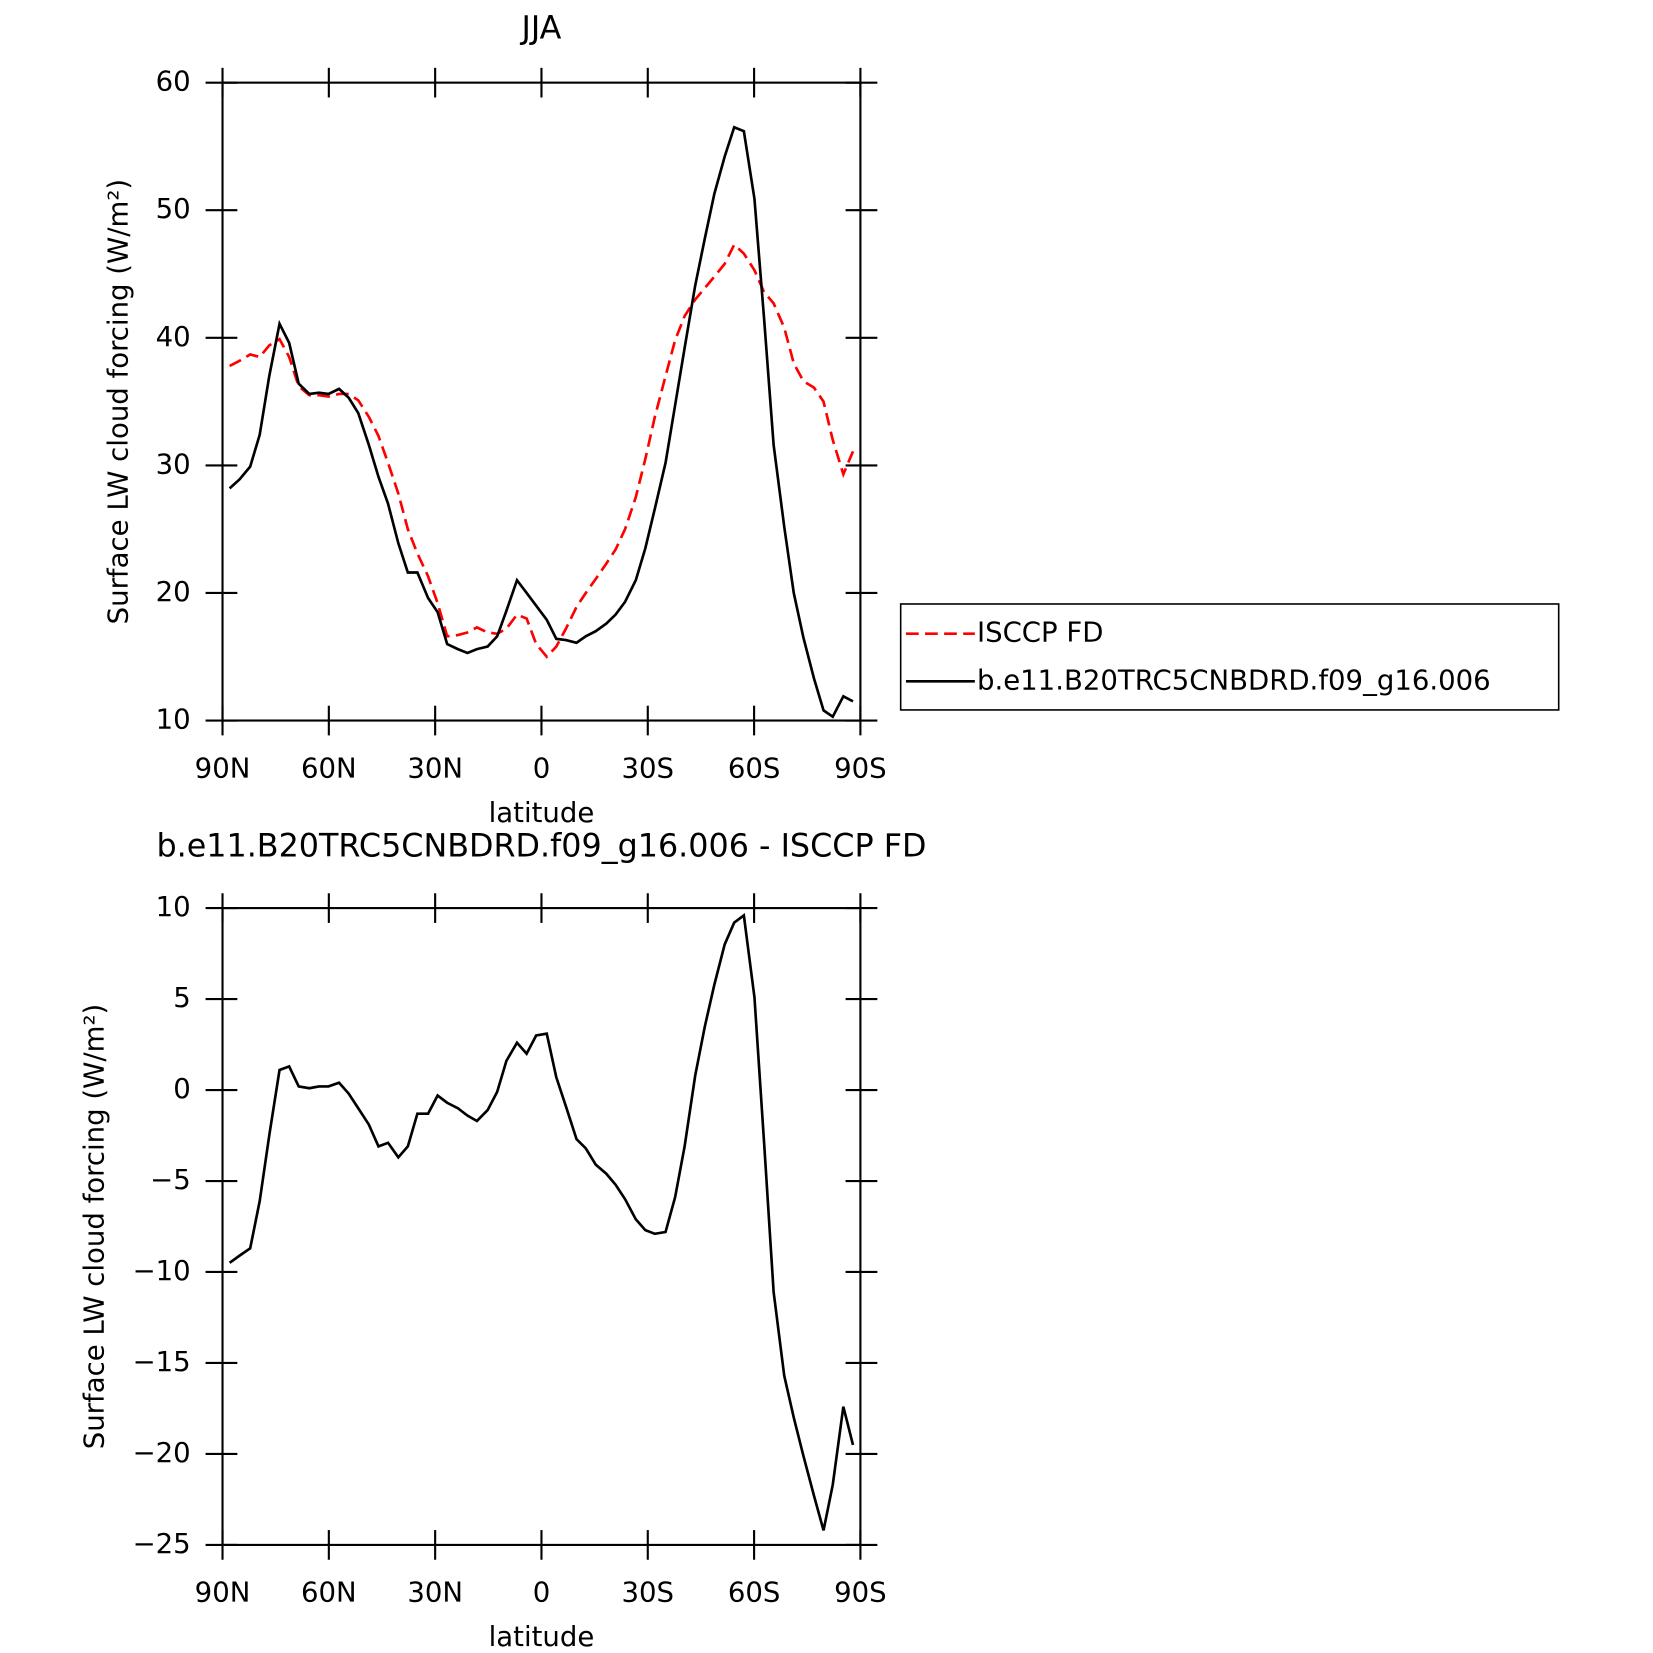 The width and height of the screenshot is (1653, 1653). Describe the element at coordinates (182, 998) in the screenshot. I see `y-tick-label: 5` at that location.